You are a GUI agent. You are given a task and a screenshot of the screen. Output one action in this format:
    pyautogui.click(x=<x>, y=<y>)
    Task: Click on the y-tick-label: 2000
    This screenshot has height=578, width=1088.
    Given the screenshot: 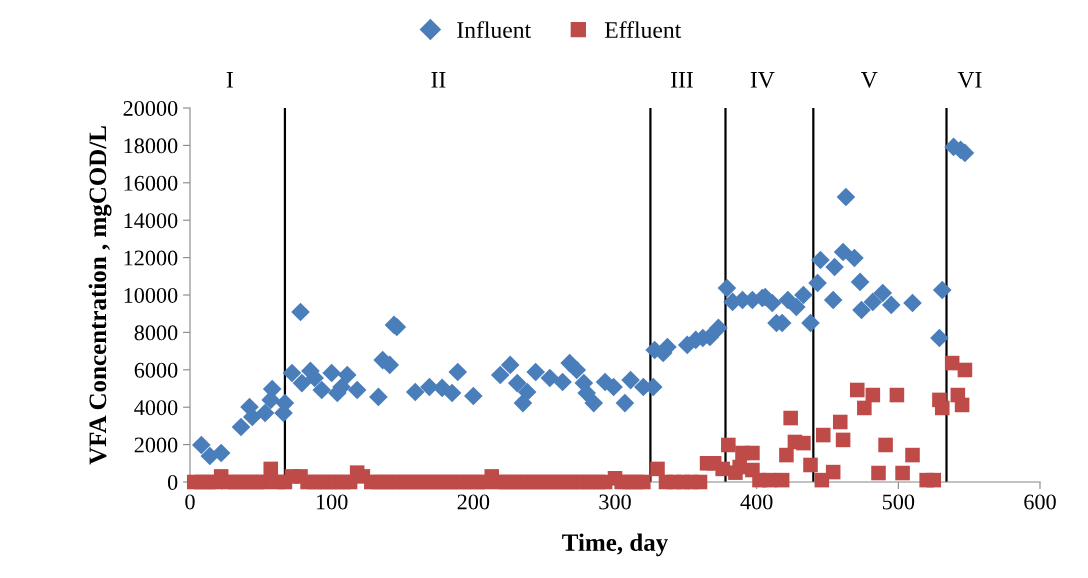 What is the action you would take?
    pyautogui.click(x=156, y=445)
    